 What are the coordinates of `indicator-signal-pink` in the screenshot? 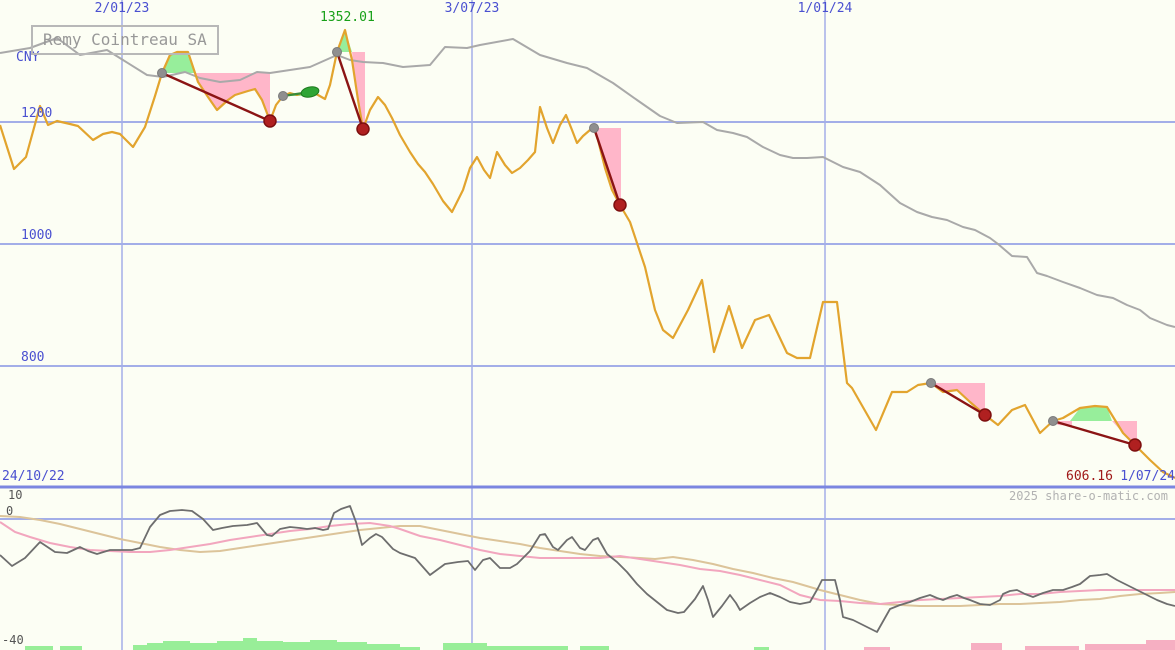 It's located at (587, 563).